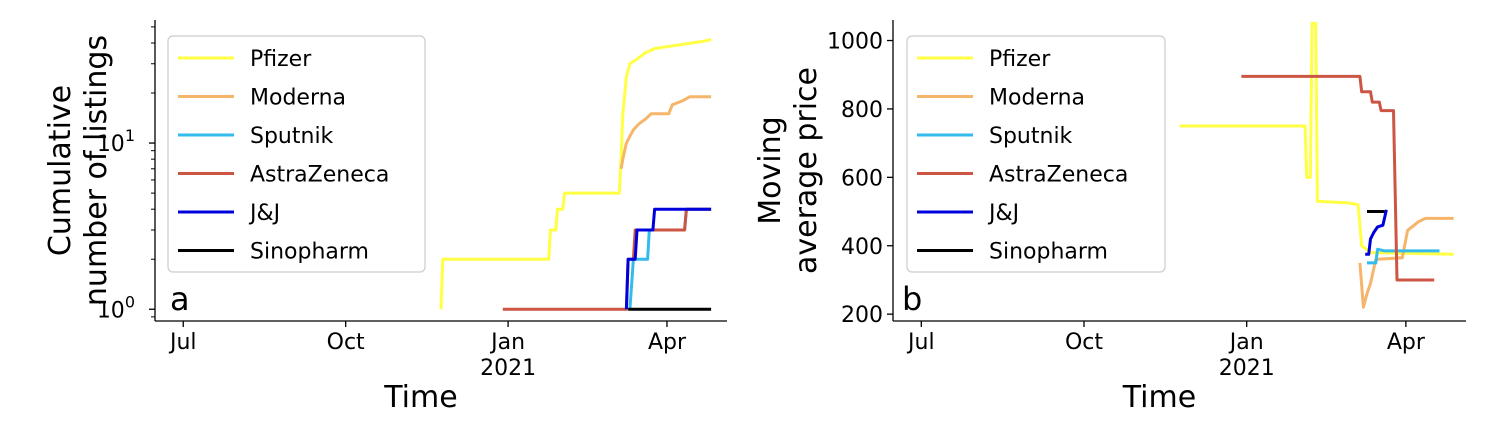  Describe the element at coordinates (770, 170) in the screenshot. I see `y-axis-title: Moving` at that location.